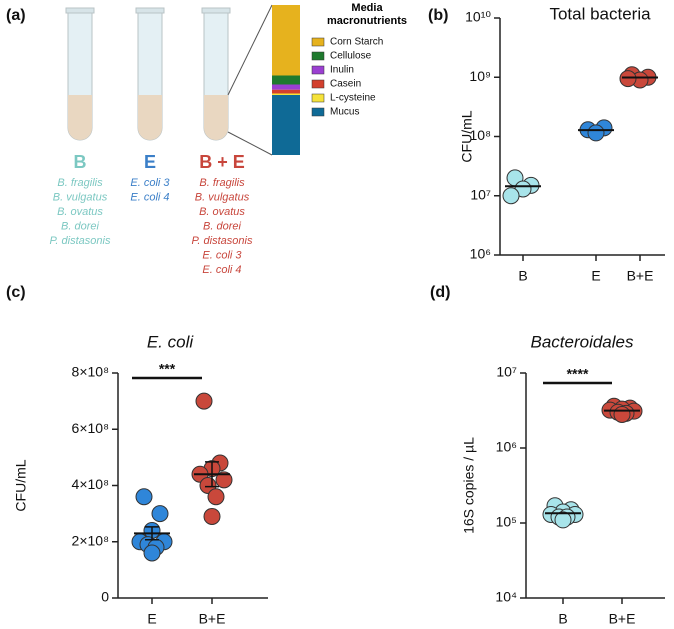 The width and height of the screenshot is (674, 629). I want to click on legend-label: Casein, so click(345, 84).